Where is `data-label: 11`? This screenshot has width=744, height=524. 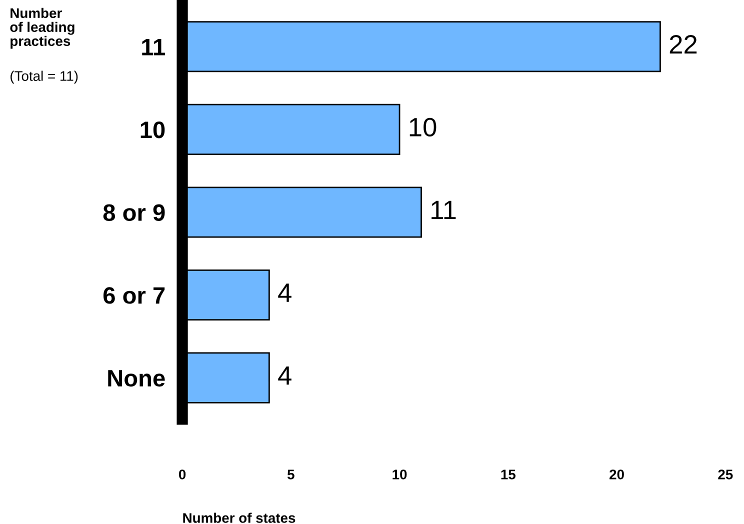
data-label: 11 is located at coordinates (444, 210).